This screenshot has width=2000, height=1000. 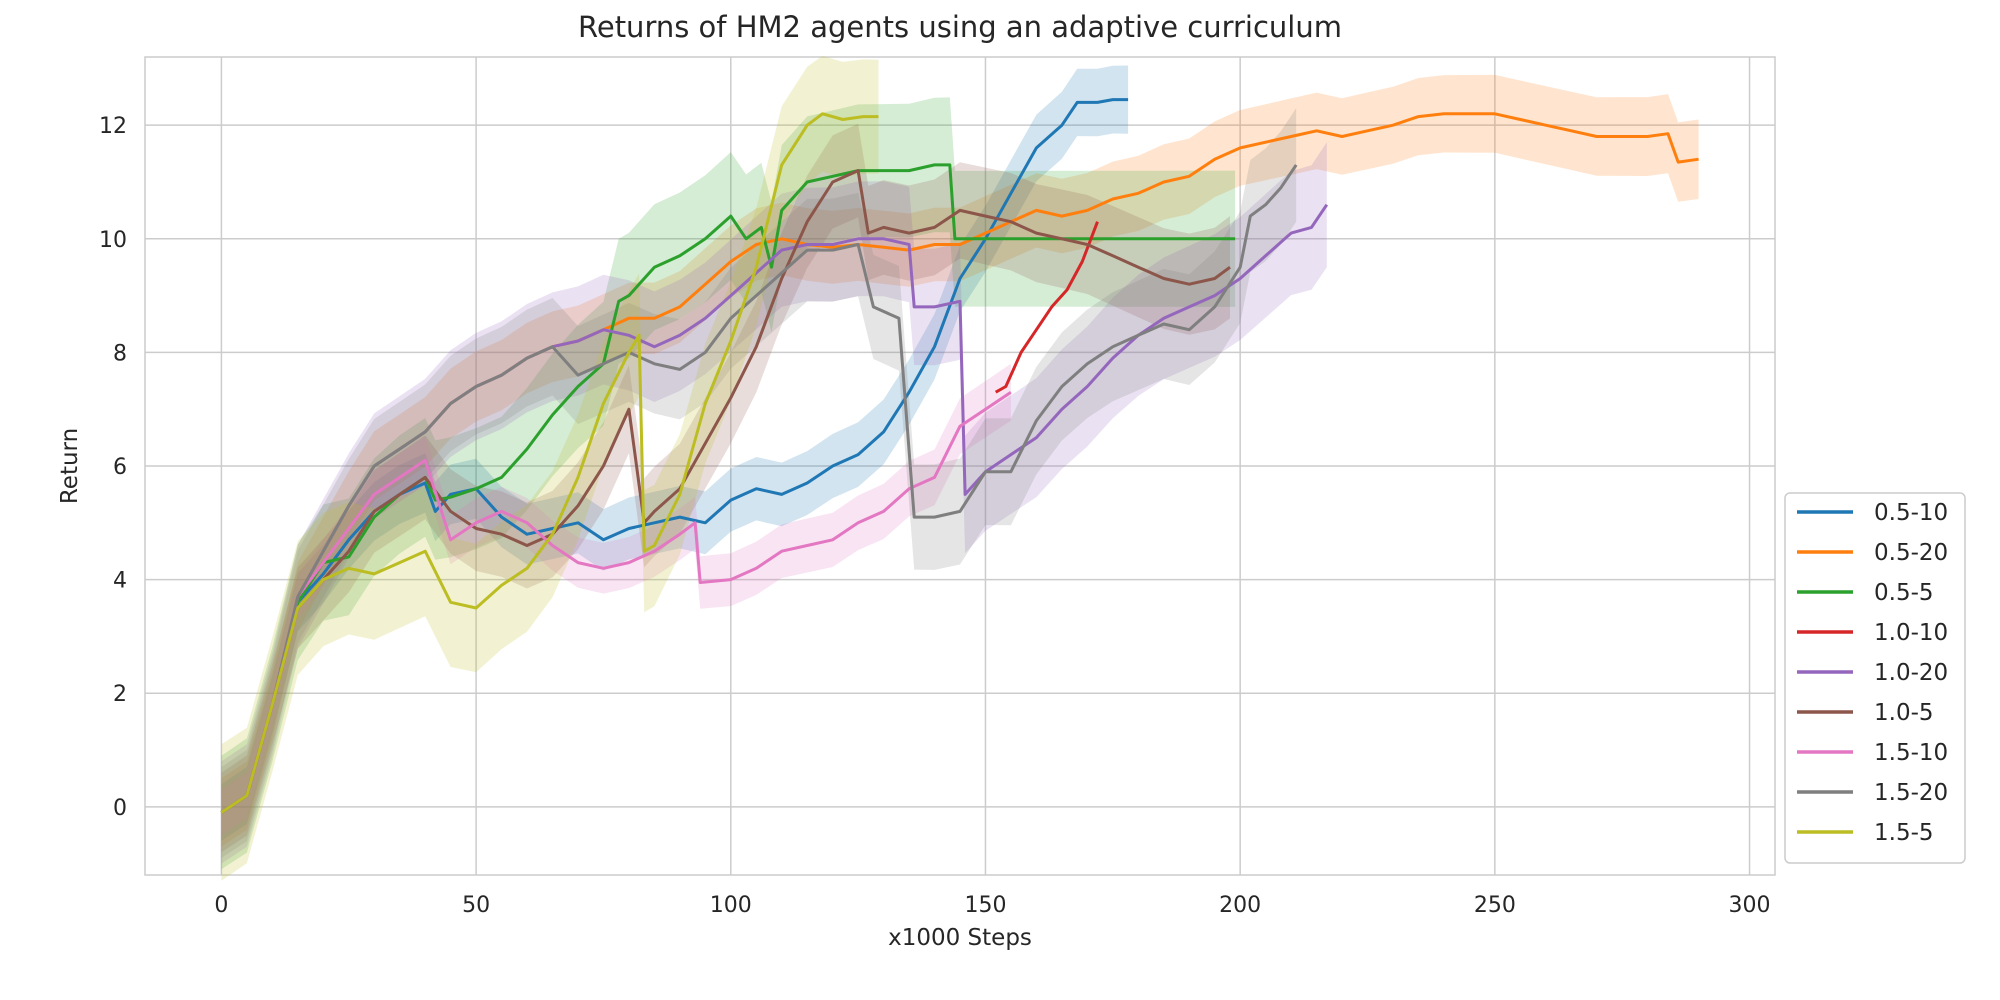 What do you see at coordinates (120, 467) in the screenshot?
I see `y-tick-label: 6` at bounding box center [120, 467].